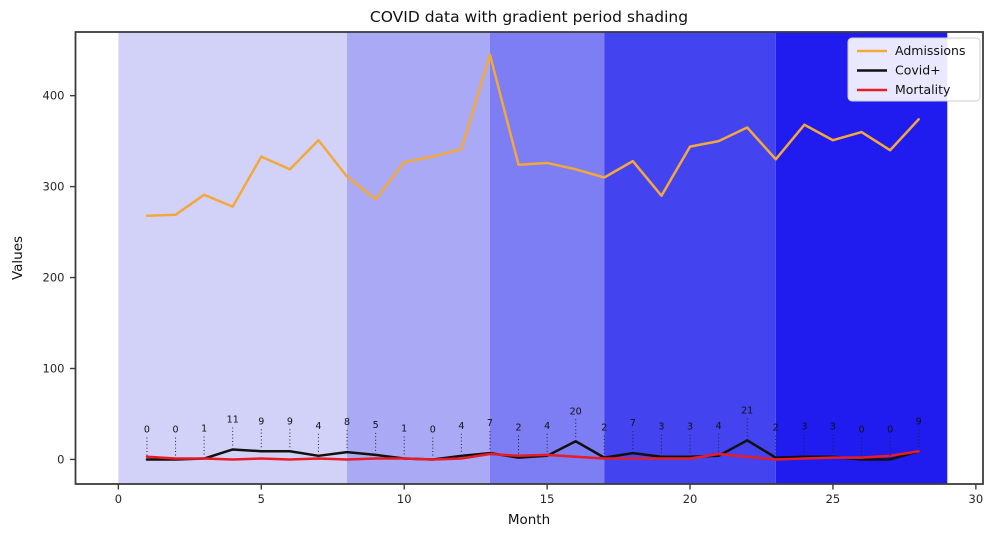 The width and height of the screenshot is (1000, 534). What do you see at coordinates (233, 419) in the screenshot?
I see `annotation-value: 11` at bounding box center [233, 419].